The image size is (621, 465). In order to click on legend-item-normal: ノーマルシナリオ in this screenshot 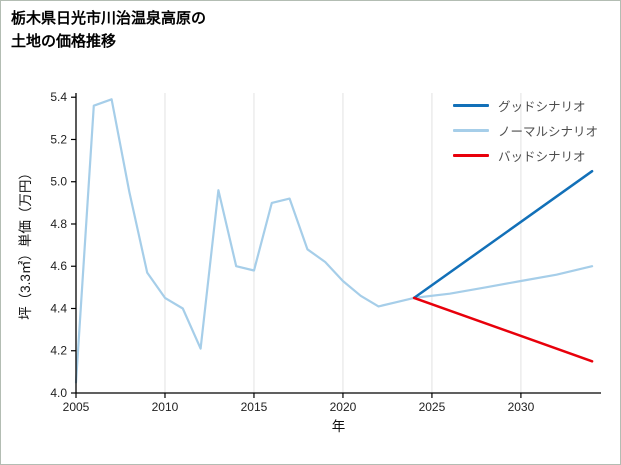, I will do `click(525, 130)`.